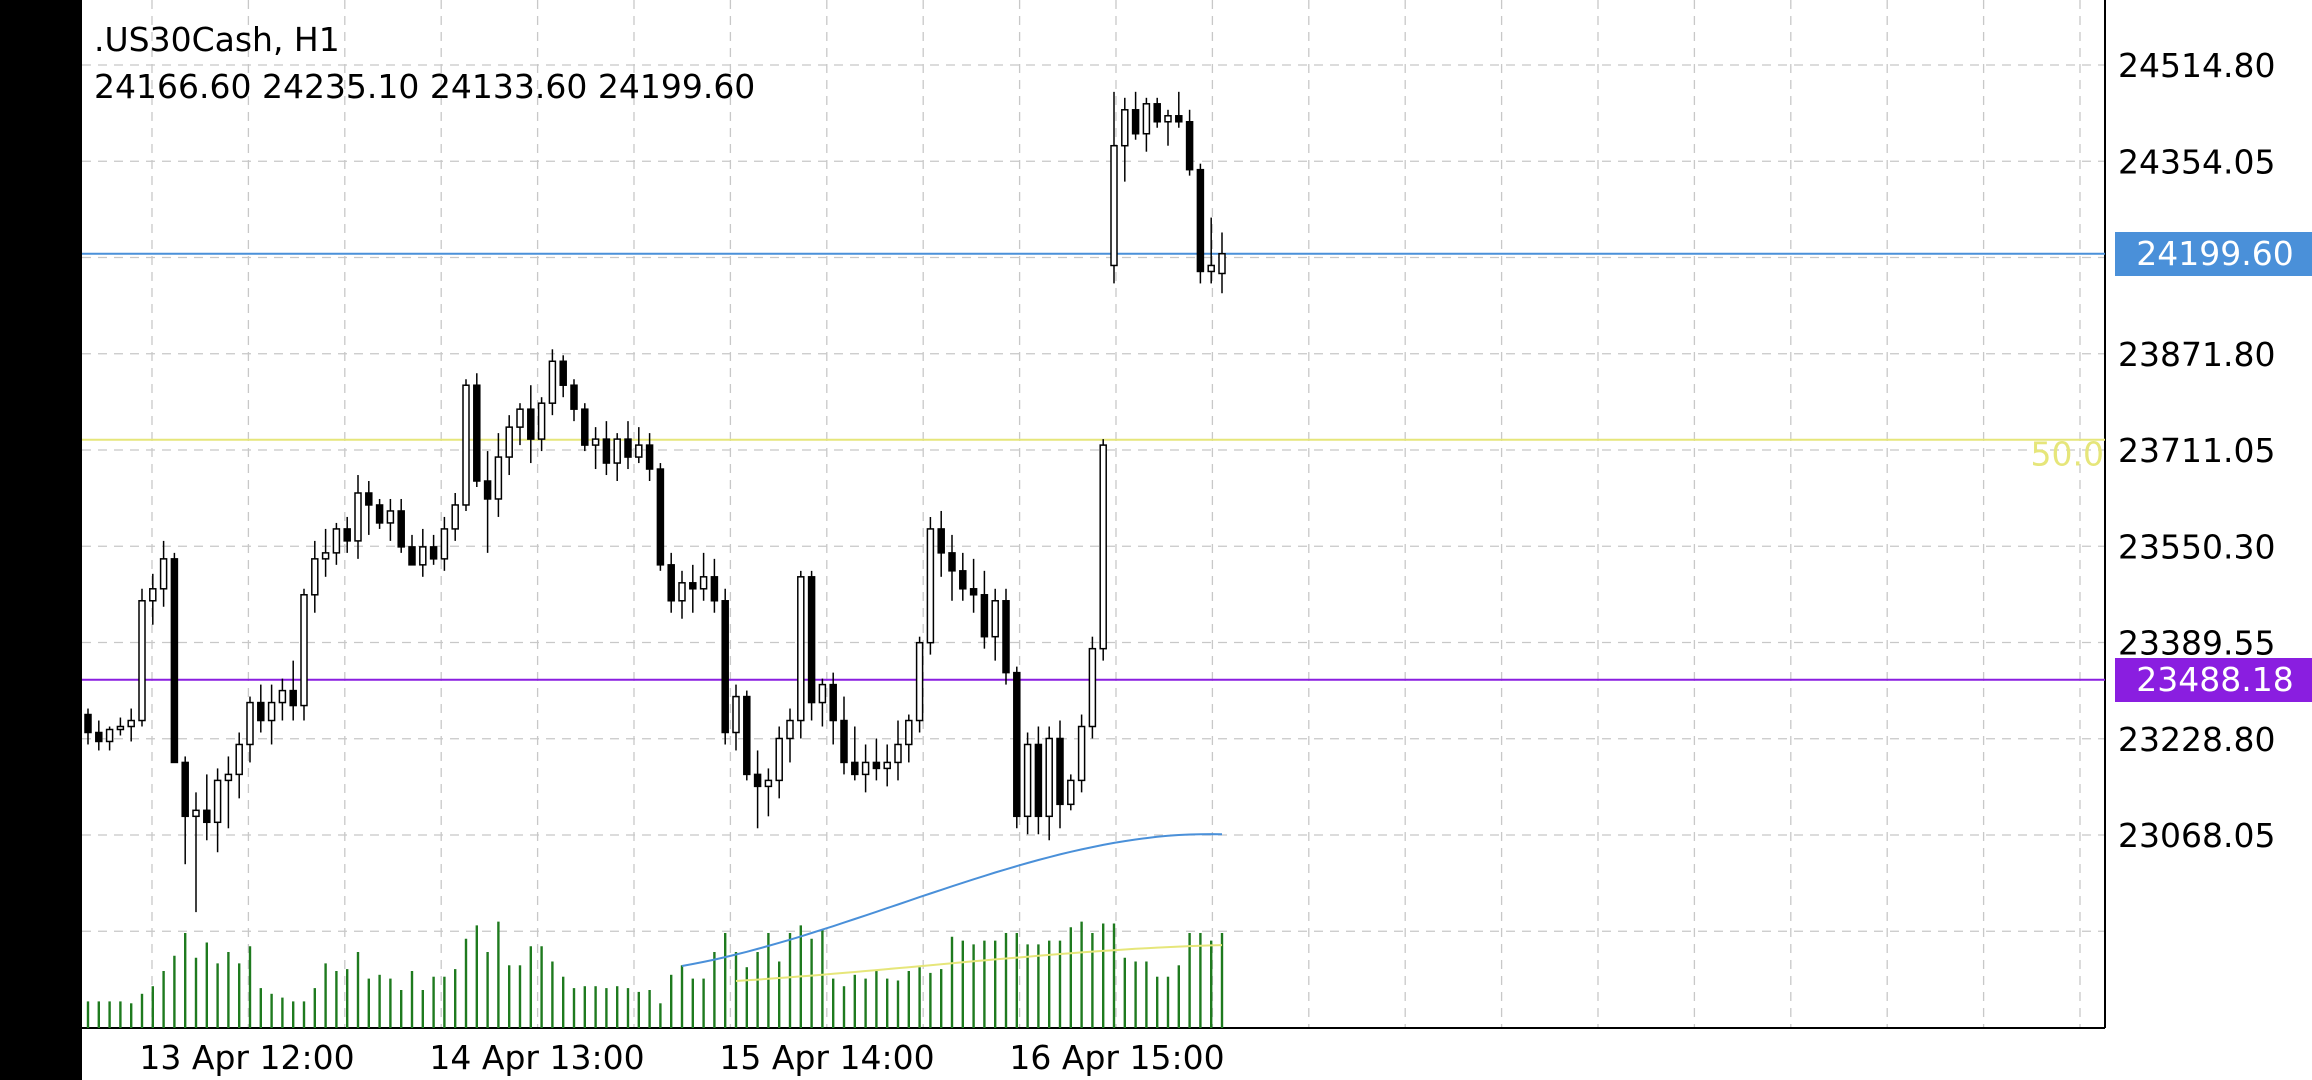  I want to click on ohlc-values: 24166.60 24235.10 24133.60 24199.60, so click(425, 86).